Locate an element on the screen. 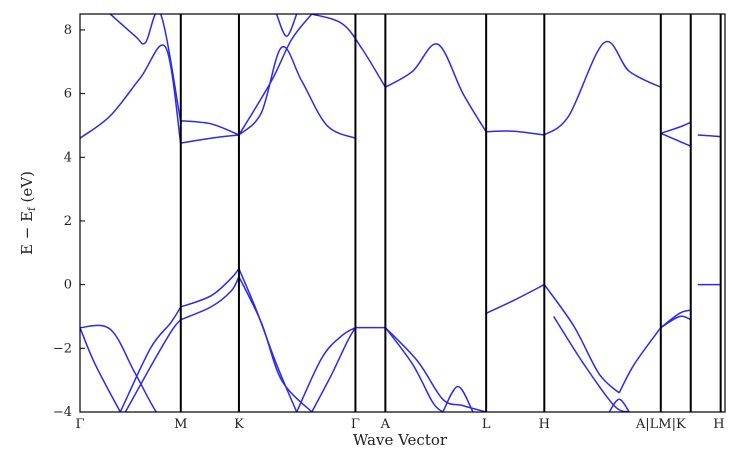 The image size is (732, 456). y-axis-label: E − Ef (eV) is located at coordinates (28, 213).